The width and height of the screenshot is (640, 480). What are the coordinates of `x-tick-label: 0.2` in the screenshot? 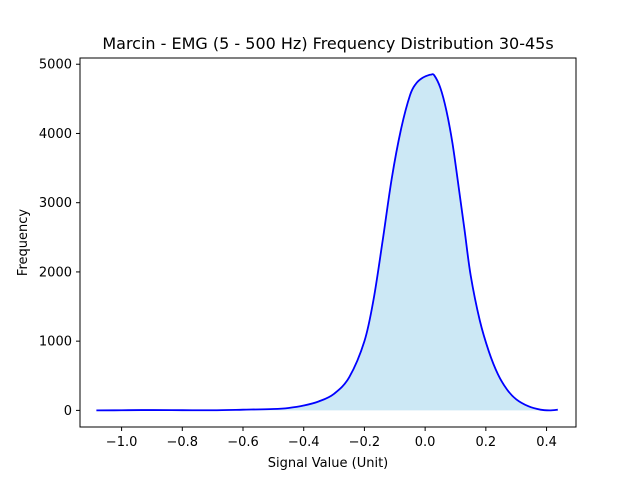 It's located at (486, 442).